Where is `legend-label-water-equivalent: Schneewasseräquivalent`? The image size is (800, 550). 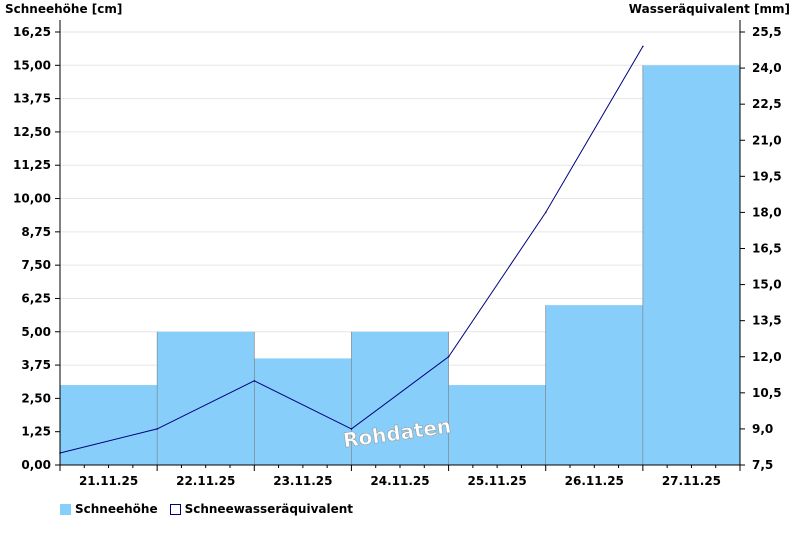 legend-label-water-equivalent: Schneewasseräquivalent is located at coordinates (269, 509).